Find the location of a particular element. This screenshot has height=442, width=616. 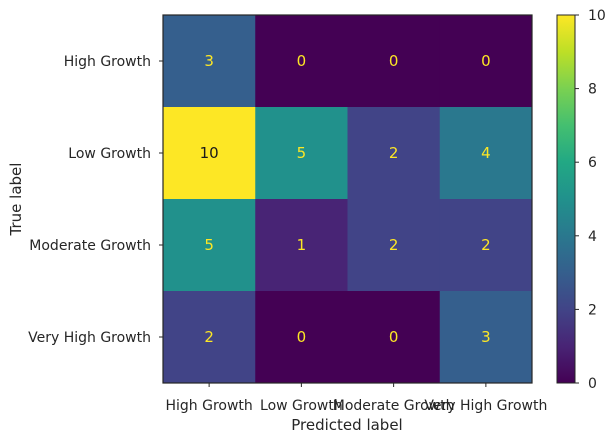

y-tick-label: High Growth is located at coordinates (107, 62).